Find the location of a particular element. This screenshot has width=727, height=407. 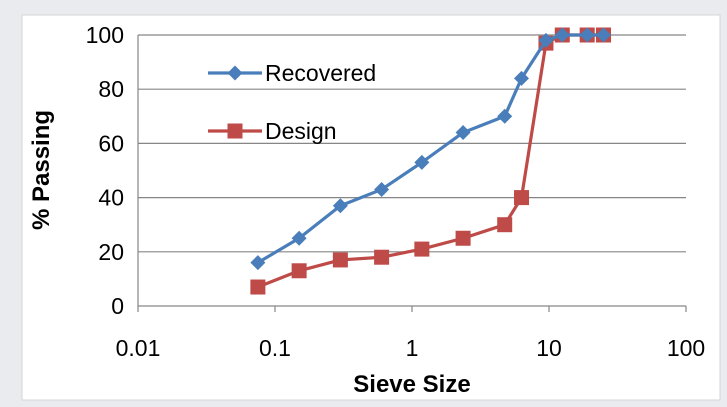

legend-marker-recovered is located at coordinates (235, 73).